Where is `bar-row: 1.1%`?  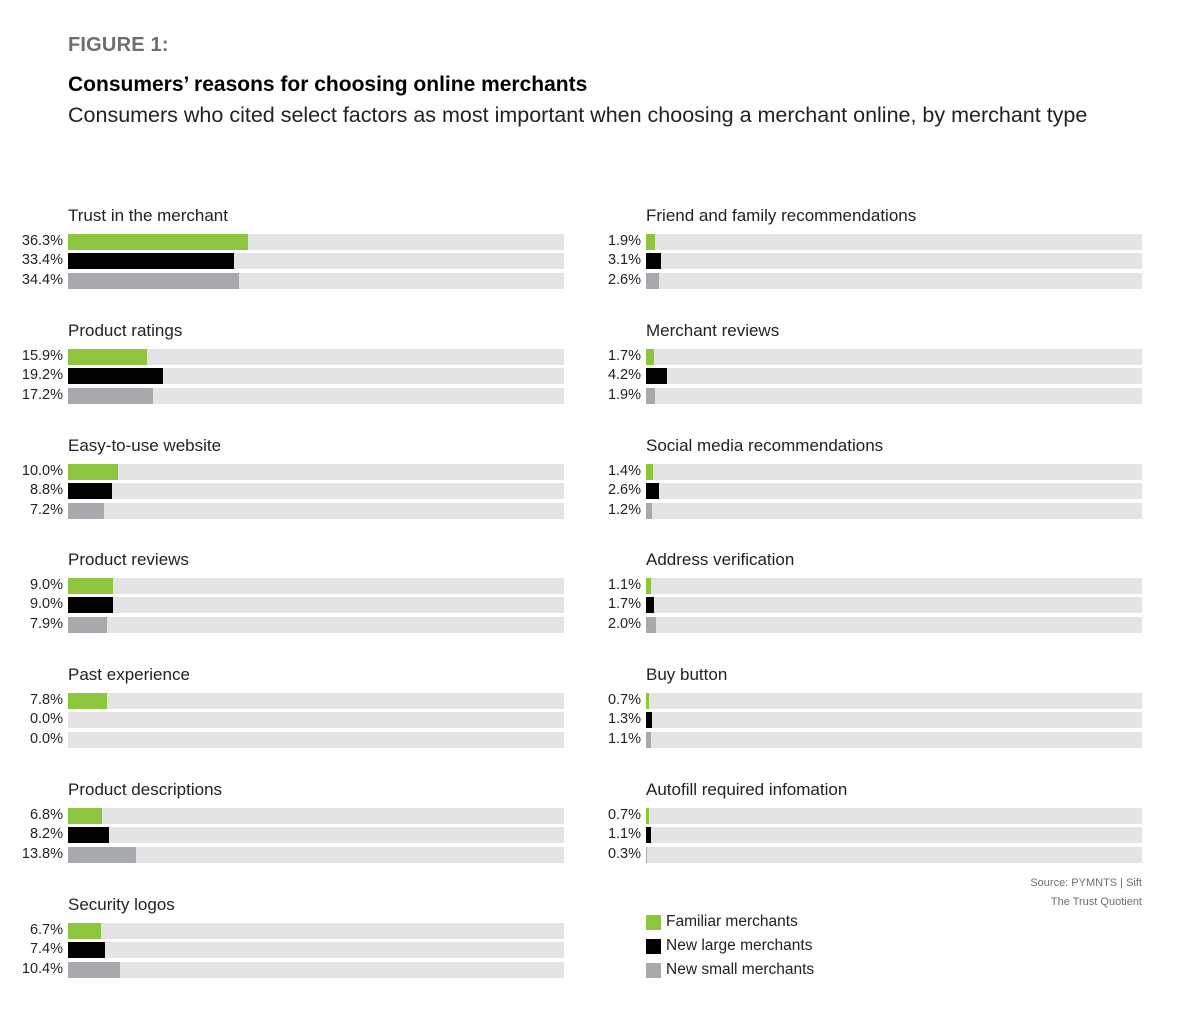 bar-row: 1.1% is located at coordinates (875, 739).